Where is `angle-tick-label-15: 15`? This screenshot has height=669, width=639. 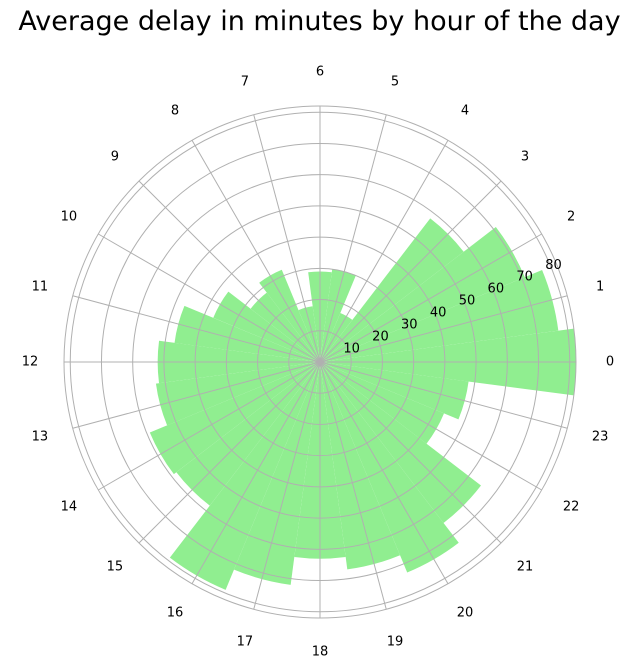 angle-tick-label-15: 15 is located at coordinates (115, 567).